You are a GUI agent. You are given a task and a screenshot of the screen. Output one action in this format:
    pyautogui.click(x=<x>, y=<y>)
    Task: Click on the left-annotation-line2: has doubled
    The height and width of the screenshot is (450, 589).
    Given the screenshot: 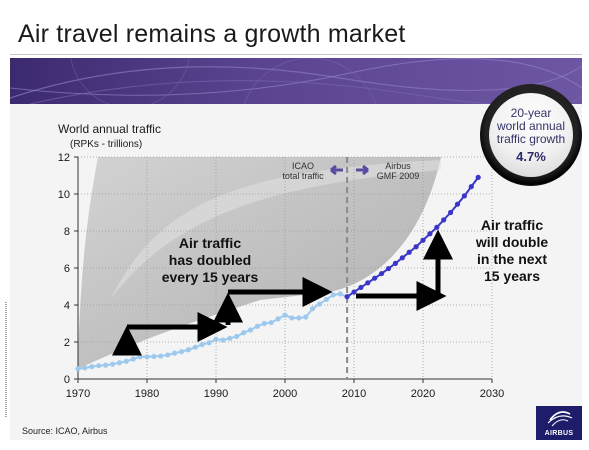 What is the action you would take?
    pyautogui.click(x=210, y=260)
    